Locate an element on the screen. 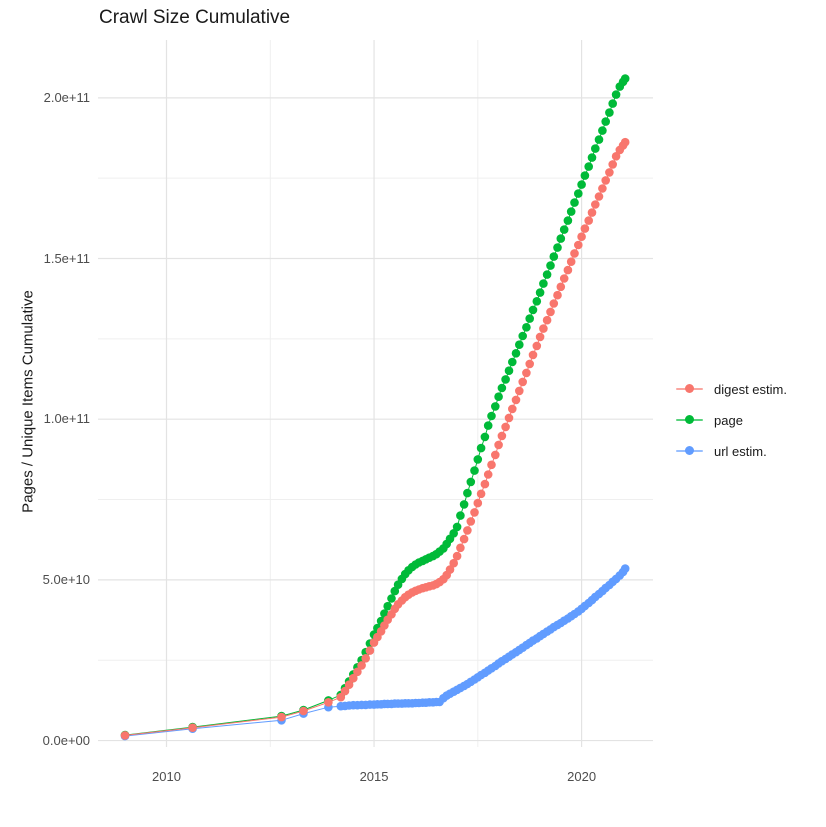  y-tick-label: 1.0e+11 is located at coordinates (66, 419).